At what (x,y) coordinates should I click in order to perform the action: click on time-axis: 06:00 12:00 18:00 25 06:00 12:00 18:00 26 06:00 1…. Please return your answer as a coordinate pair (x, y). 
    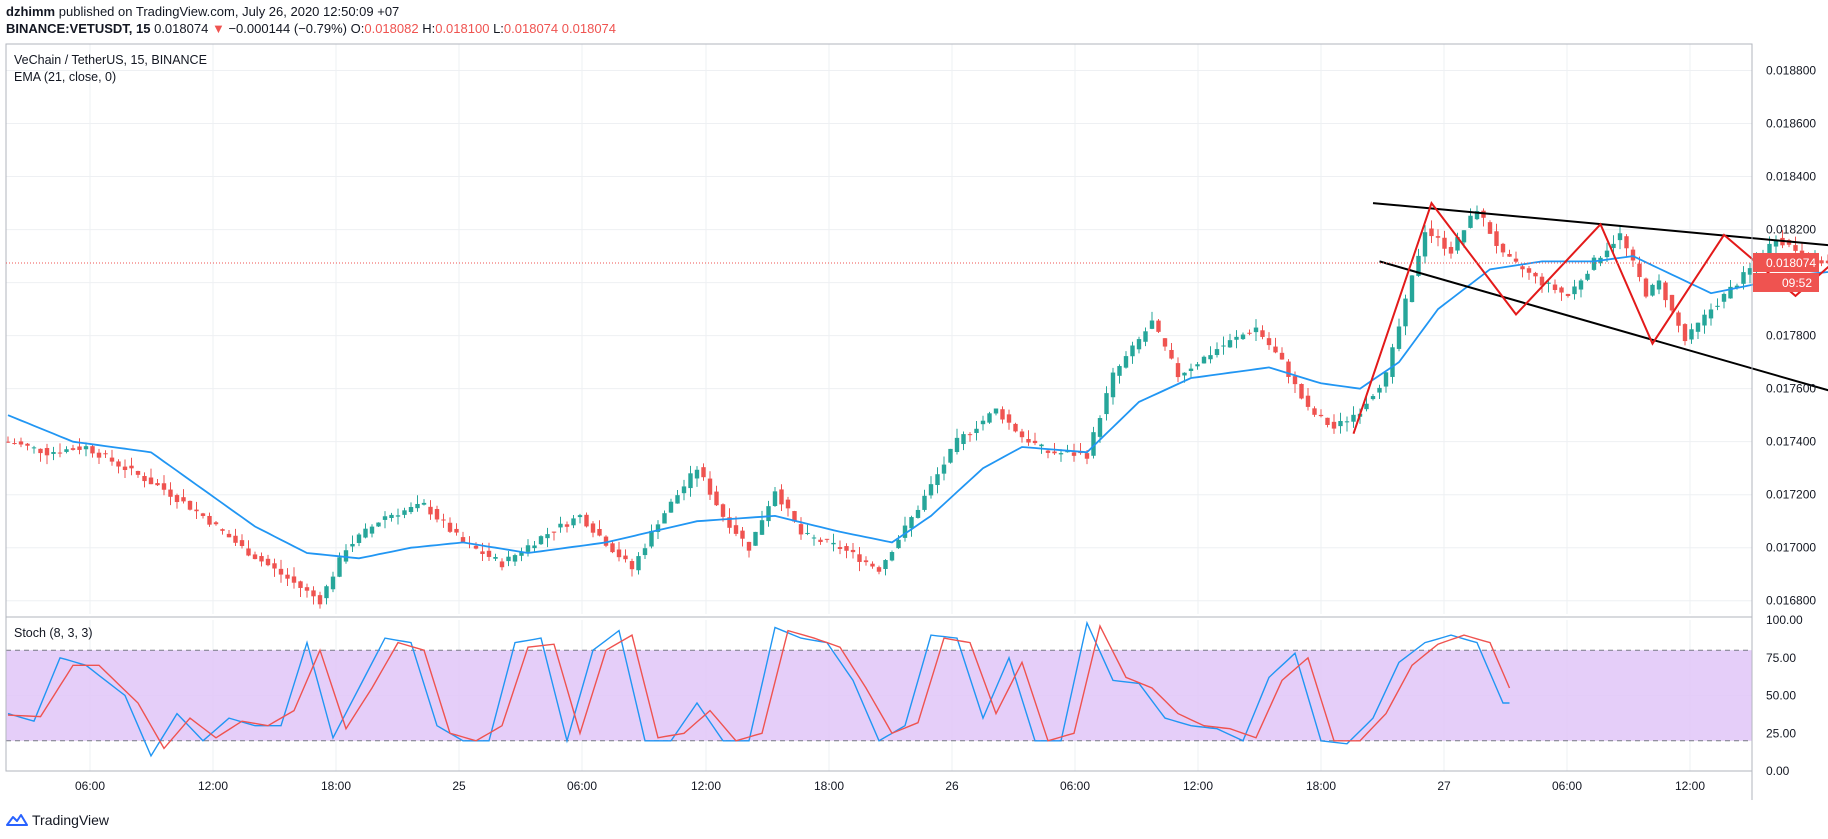
    Looking at the image, I should click on (890, 786).